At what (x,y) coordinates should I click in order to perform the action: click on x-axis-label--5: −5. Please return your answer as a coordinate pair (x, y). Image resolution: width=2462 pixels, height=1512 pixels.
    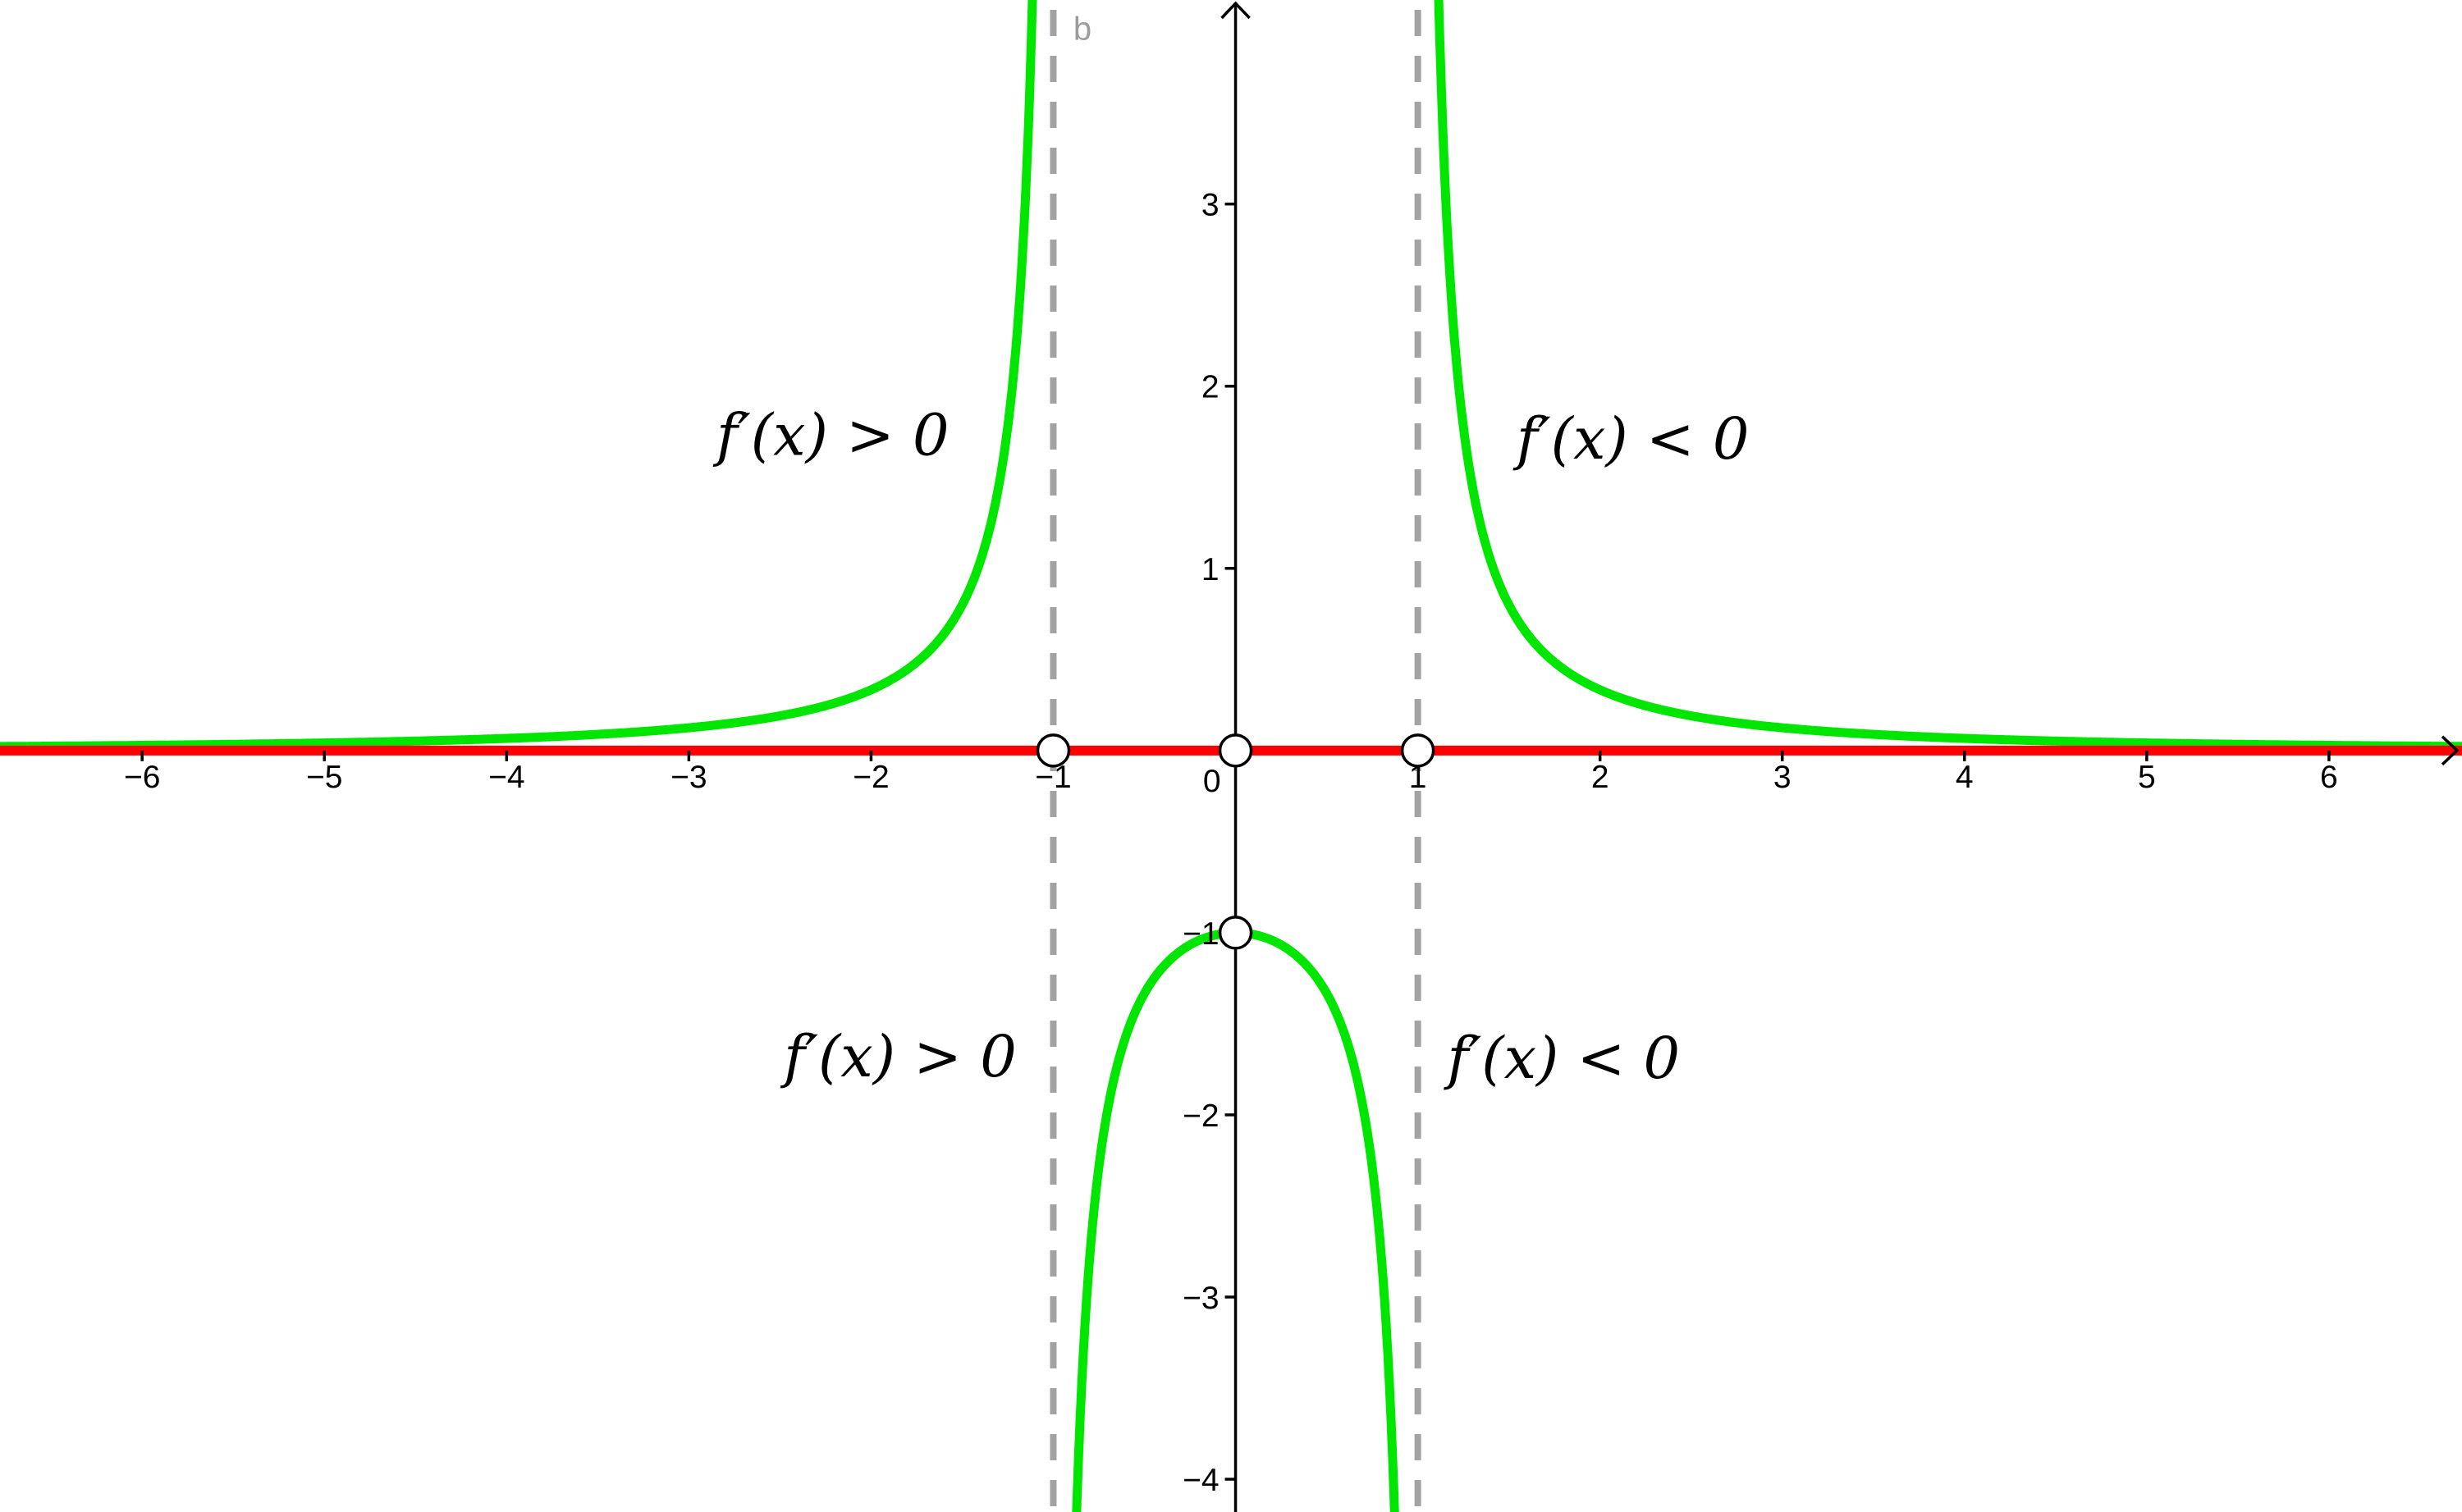
    Looking at the image, I should click on (324, 778).